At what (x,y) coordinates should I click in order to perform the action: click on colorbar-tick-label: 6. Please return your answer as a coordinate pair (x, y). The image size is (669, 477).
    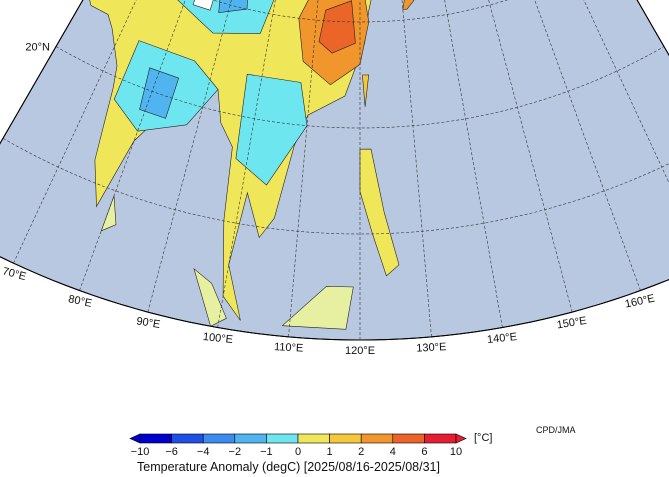
    Looking at the image, I should click on (424, 452).